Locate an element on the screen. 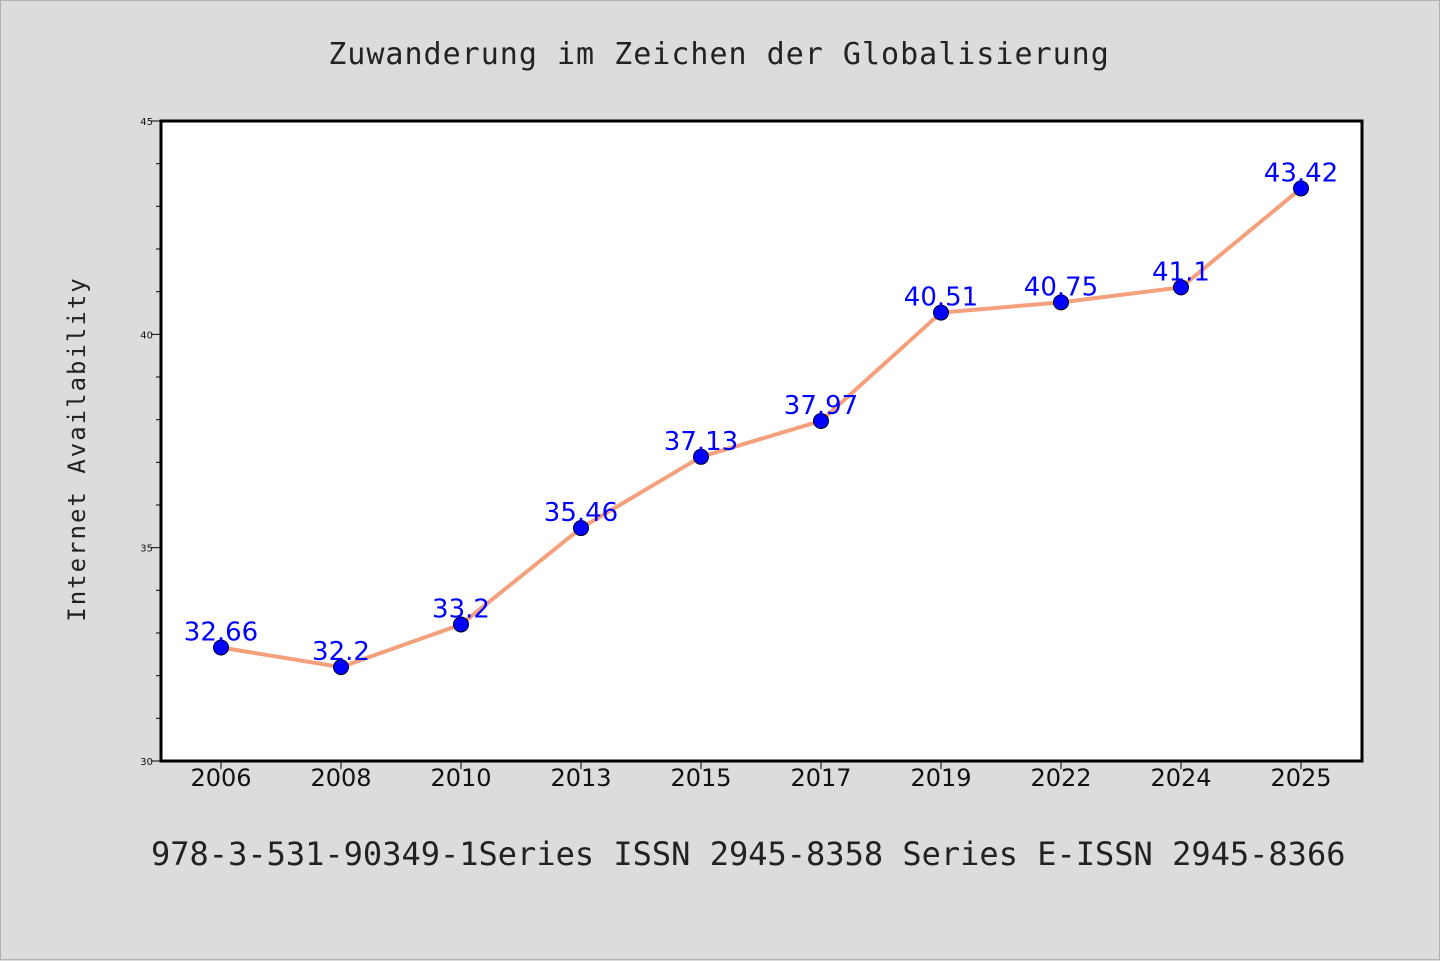 This screenshot has width=1440, height=961. x-axis: 2006 2008 2010 2013 2015 2017 2019 2022 2024 2025 is located at coordinates (761, 776).